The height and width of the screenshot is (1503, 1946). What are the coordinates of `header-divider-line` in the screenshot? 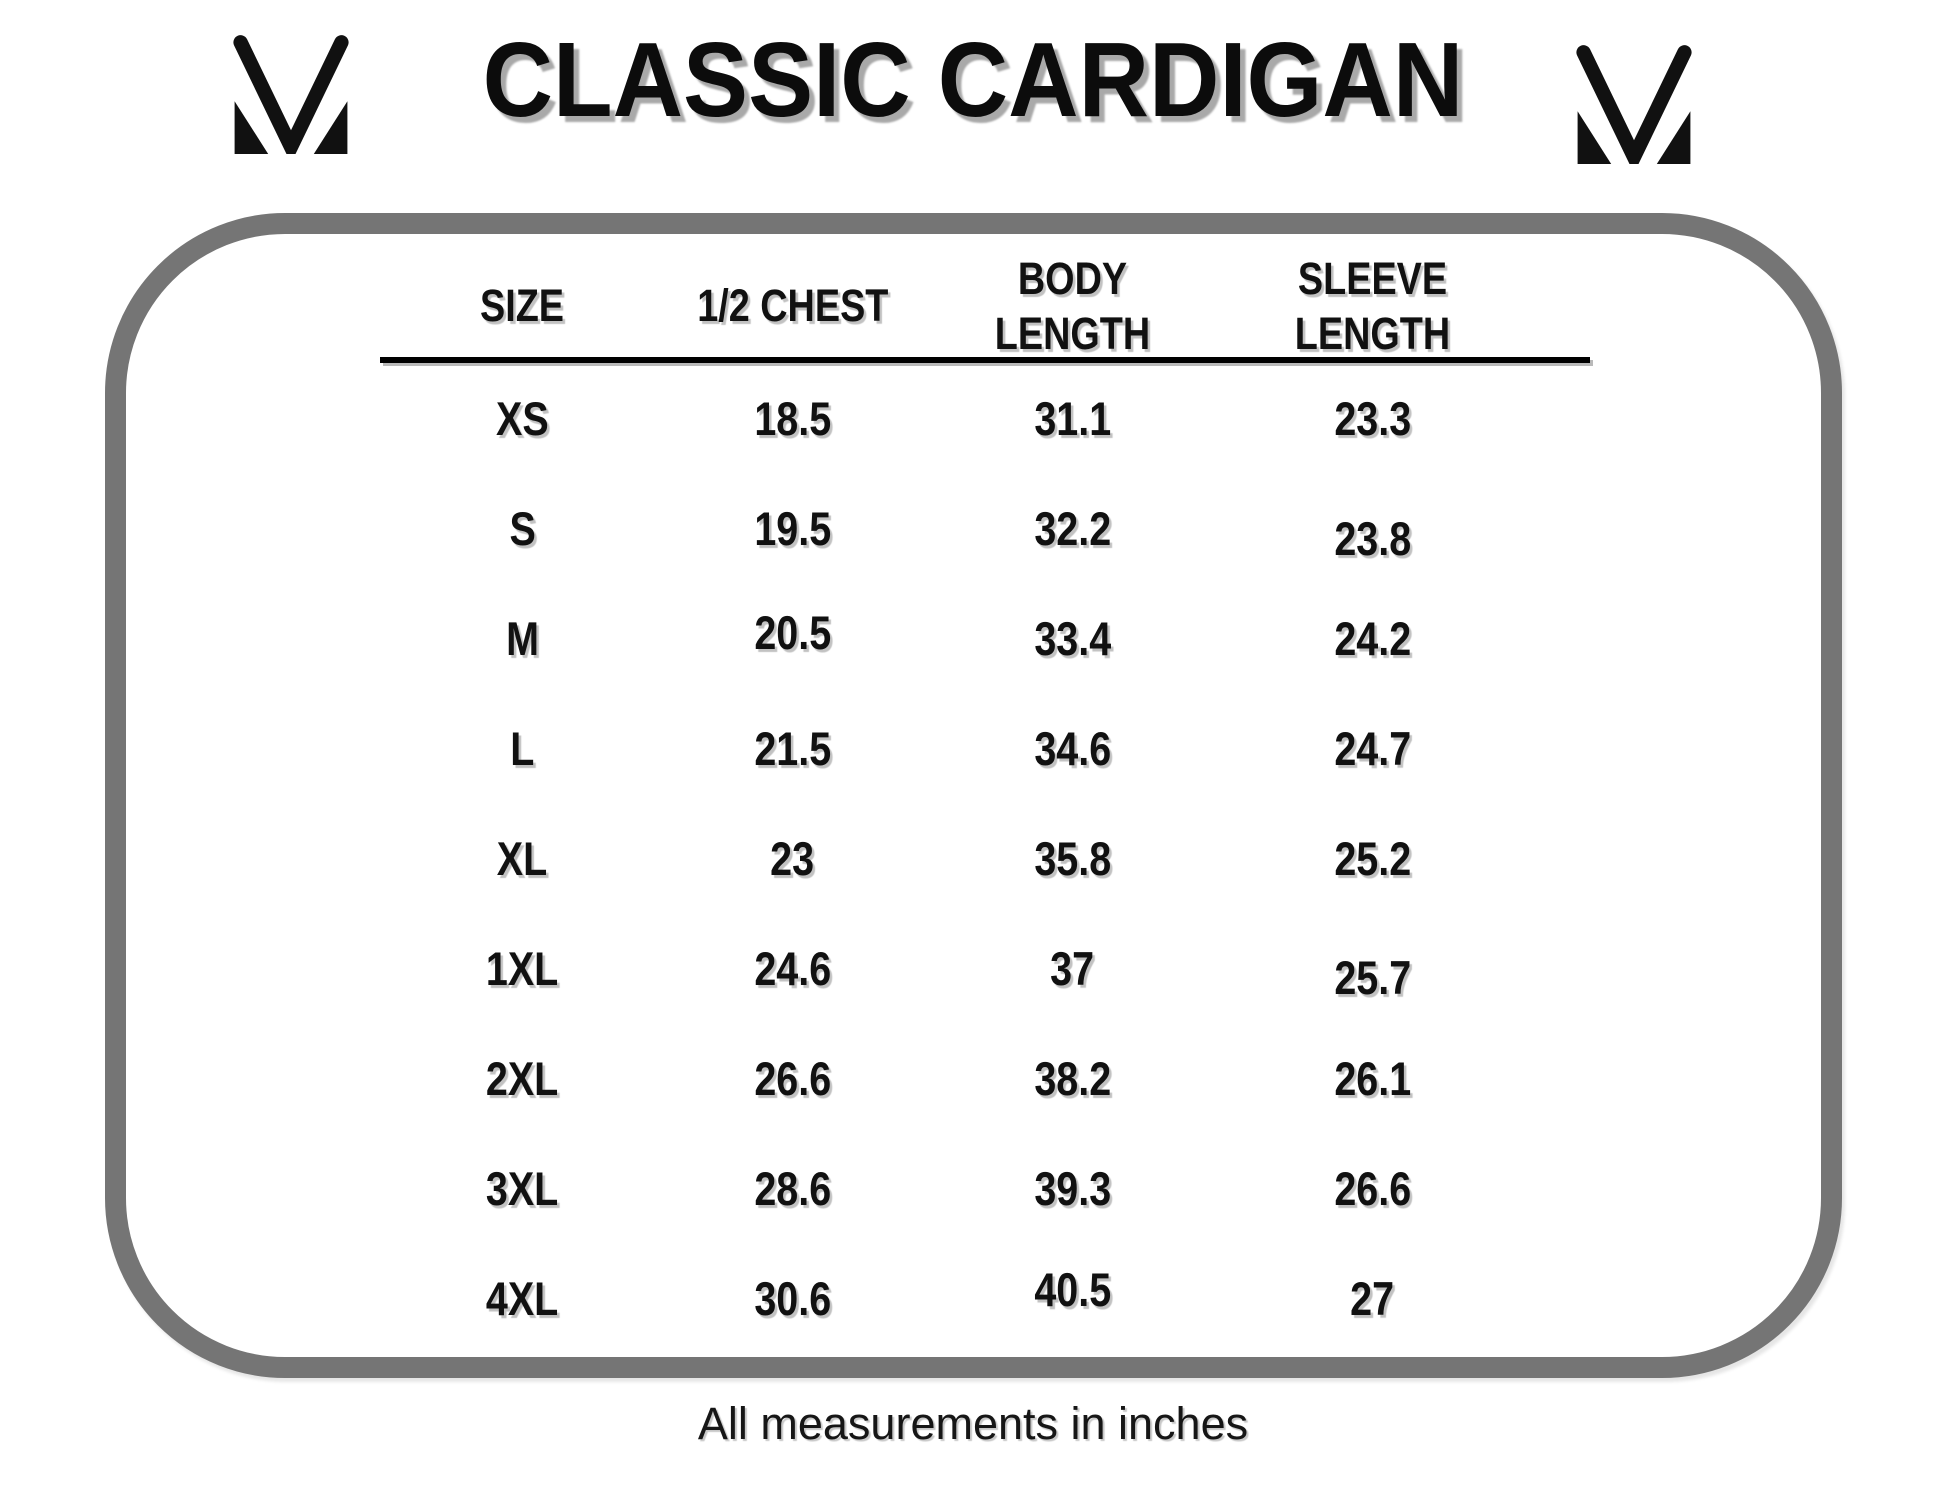 It's located at (985, 360).